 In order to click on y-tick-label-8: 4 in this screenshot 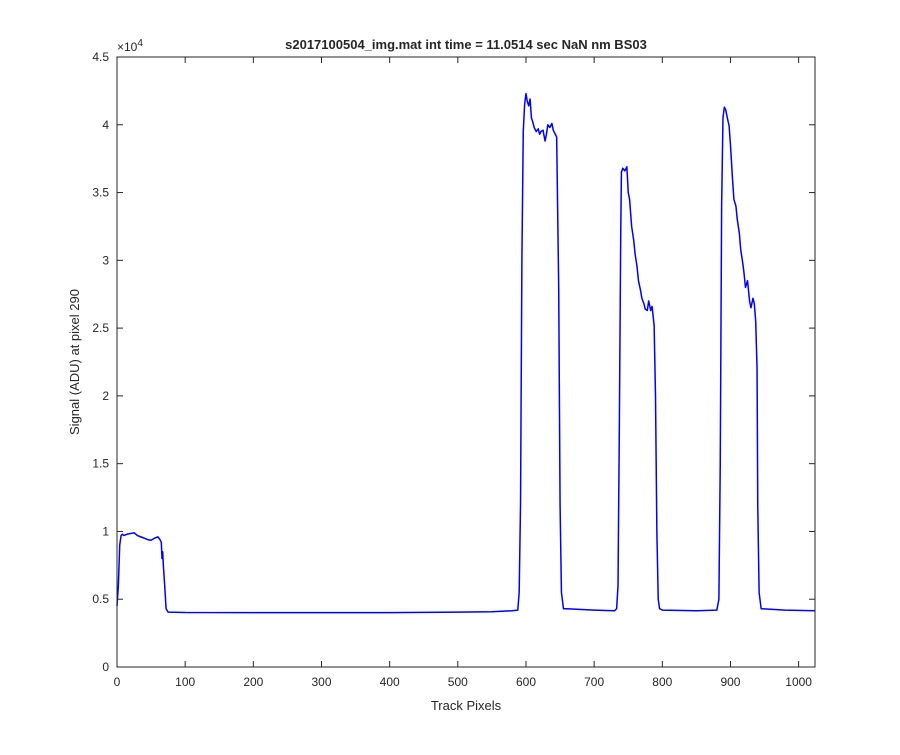, I will do `click(105, 125)`.